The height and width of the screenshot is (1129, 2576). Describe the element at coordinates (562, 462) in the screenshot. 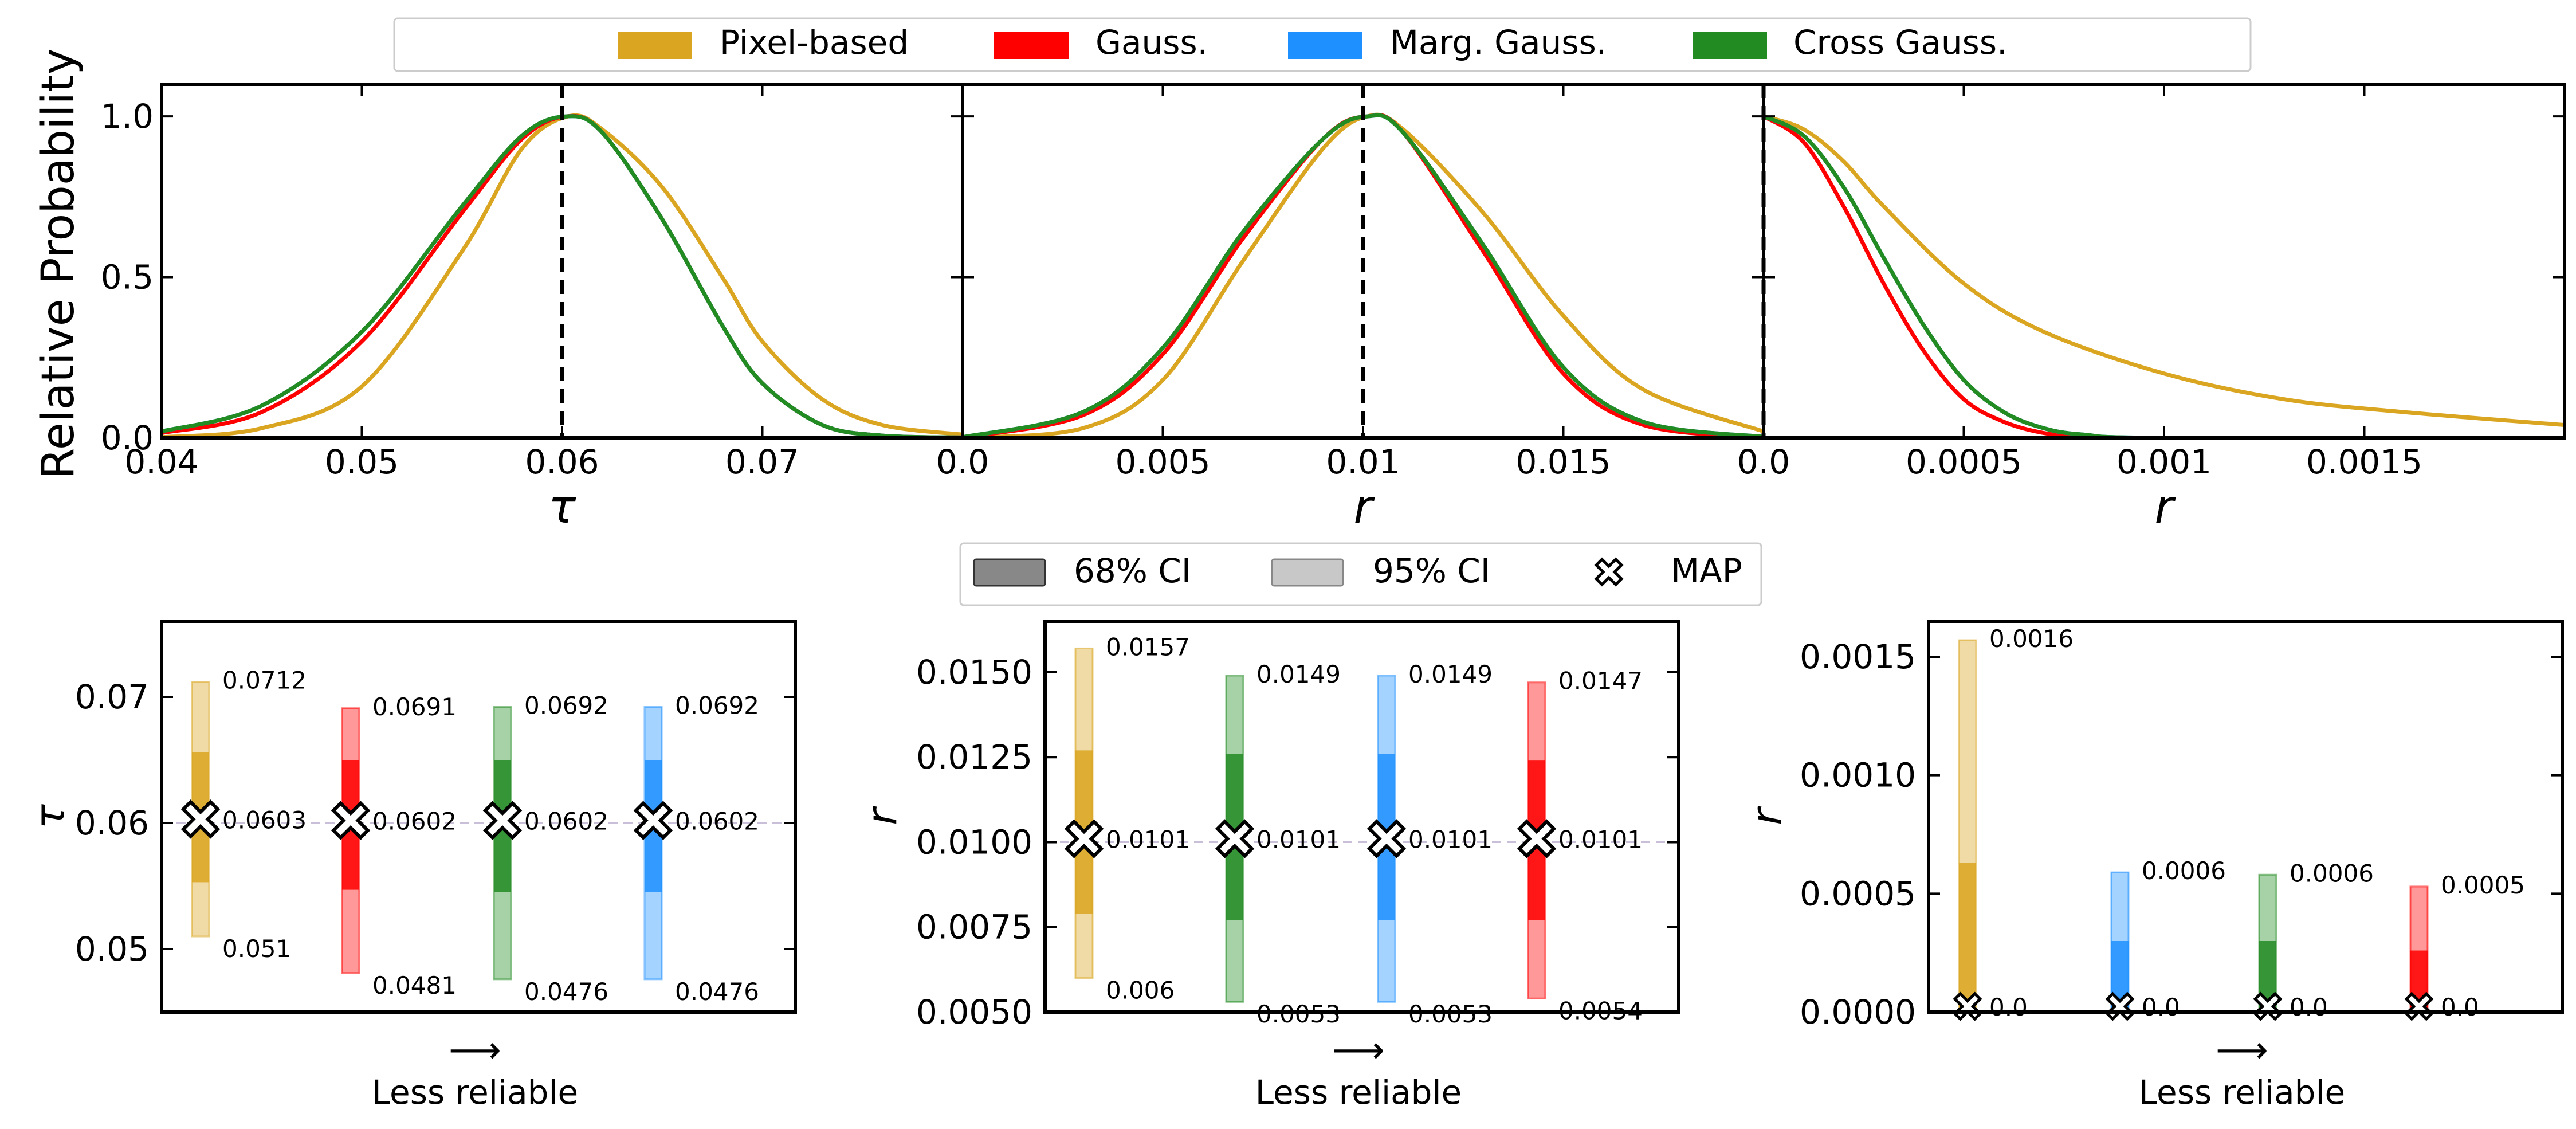

I see `x-tick-label: 0.06` at that location.